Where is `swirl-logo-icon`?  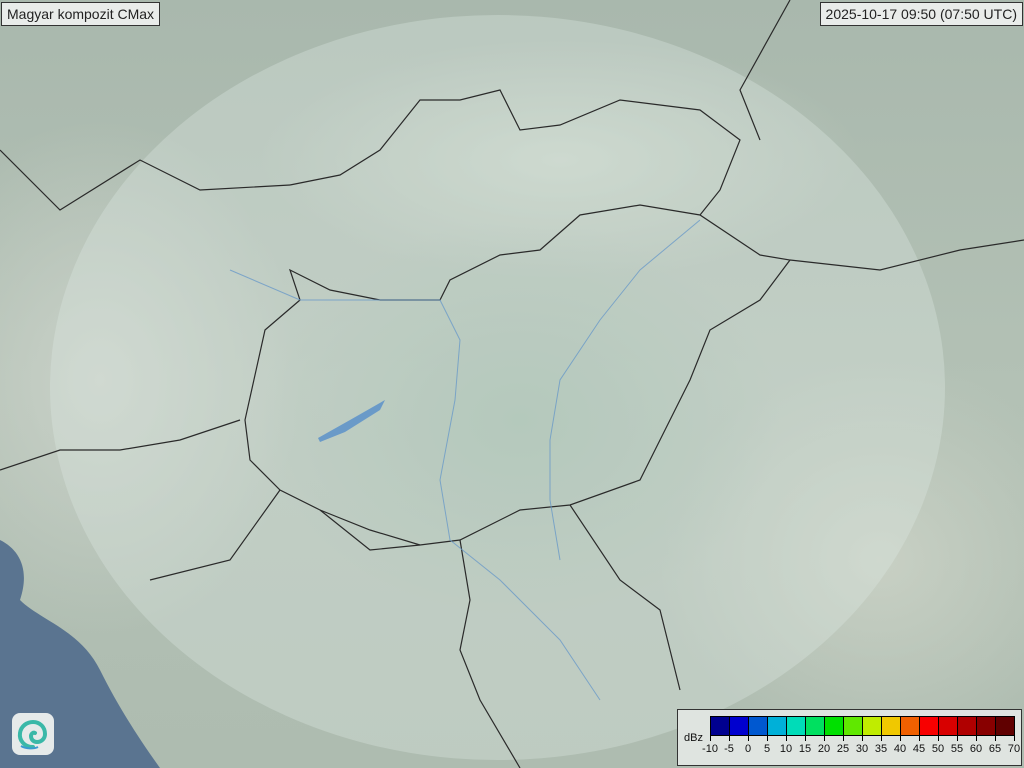
swirl-logo-icon is located at coordinates (33, 734).